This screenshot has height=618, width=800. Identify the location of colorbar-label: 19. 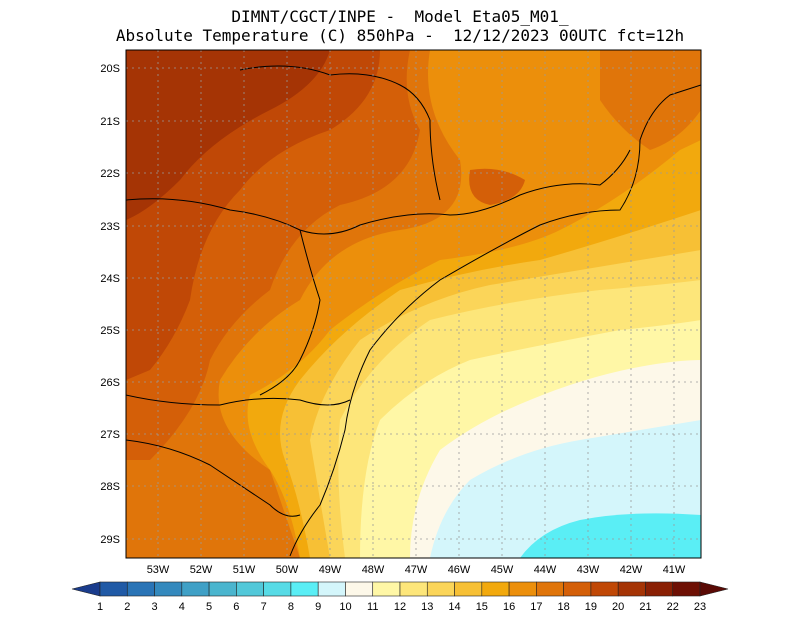
(591, 607).